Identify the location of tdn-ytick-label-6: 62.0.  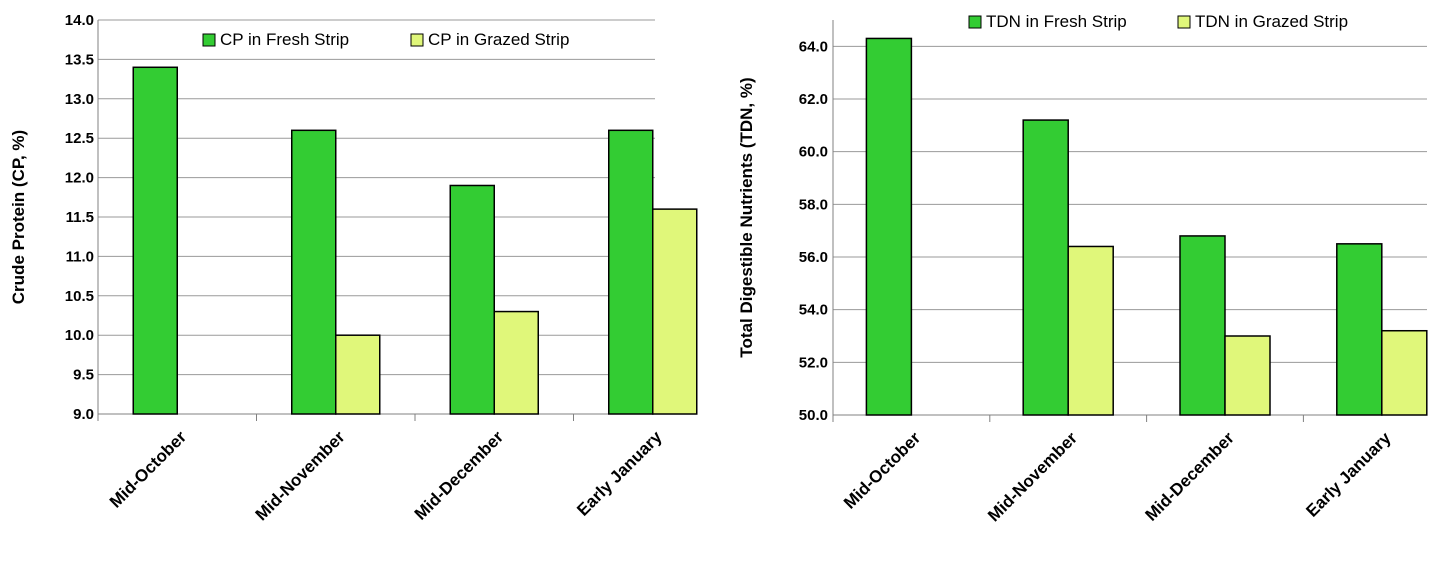
(813, 99).